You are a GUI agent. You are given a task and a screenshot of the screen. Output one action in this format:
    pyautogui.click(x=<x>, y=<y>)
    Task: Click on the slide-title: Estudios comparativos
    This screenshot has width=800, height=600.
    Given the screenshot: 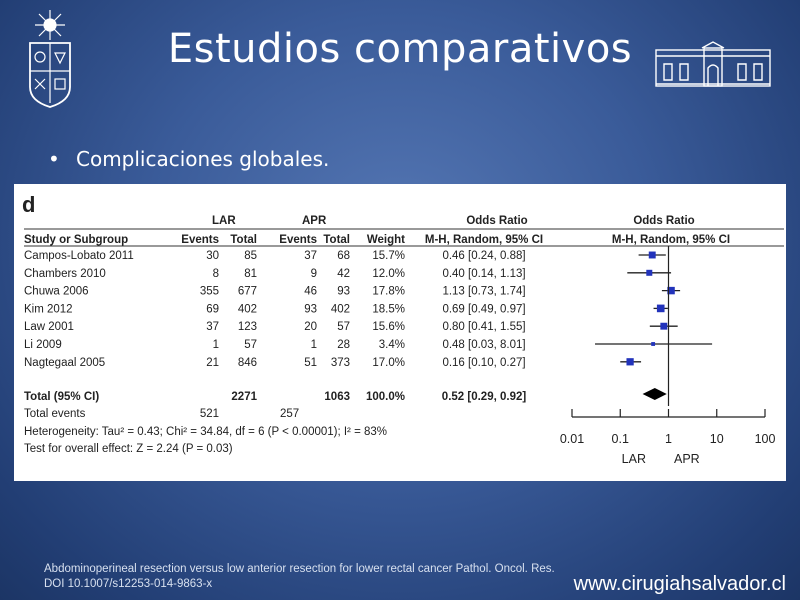 What is the action you would take?
    pyautogui.click(x=400, y=49)
    